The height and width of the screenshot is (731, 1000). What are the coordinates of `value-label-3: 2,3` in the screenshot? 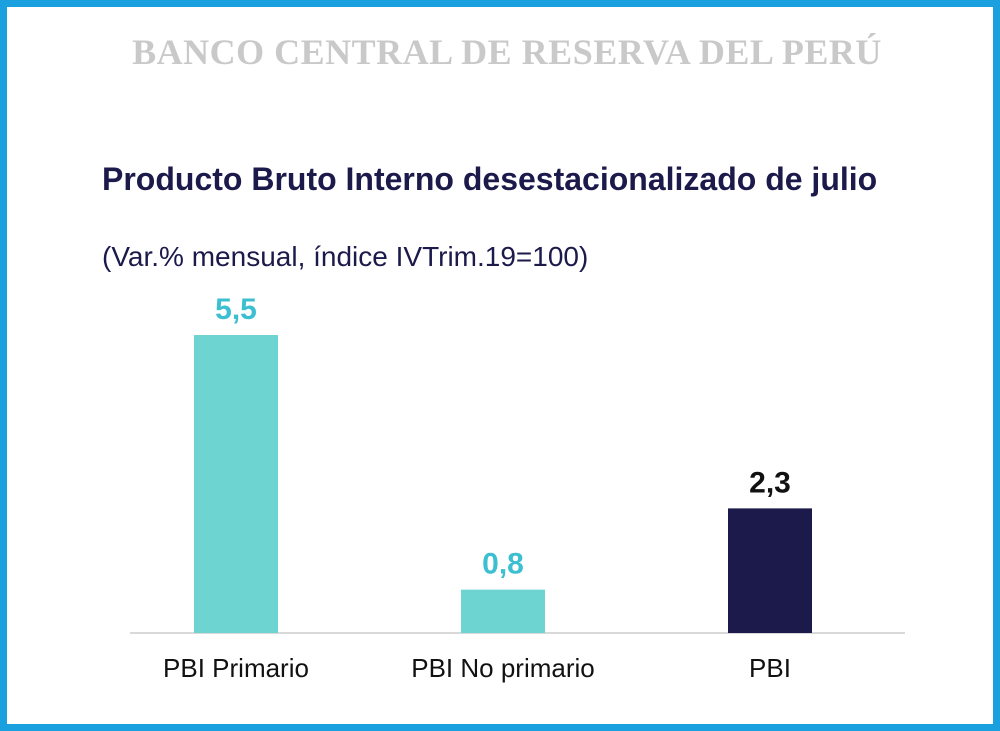 It's located at (770, 482).